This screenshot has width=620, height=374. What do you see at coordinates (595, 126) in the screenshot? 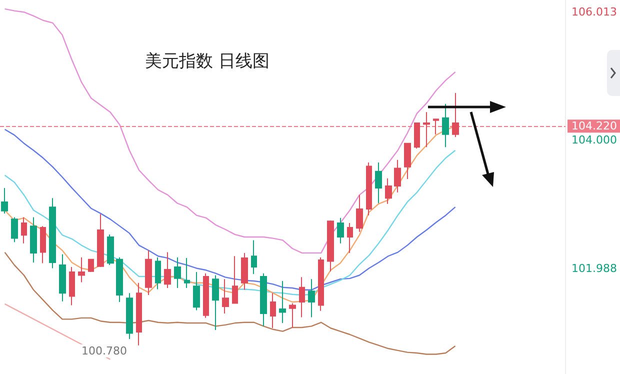
I see `ref-line-label: 104.220` at bounding box center [595, 126].